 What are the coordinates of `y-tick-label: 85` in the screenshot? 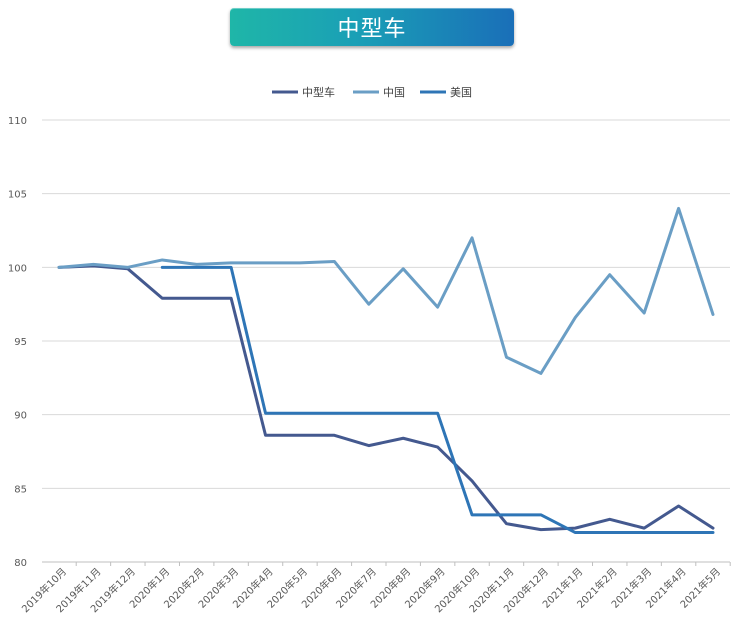 It's located at (20, 489).